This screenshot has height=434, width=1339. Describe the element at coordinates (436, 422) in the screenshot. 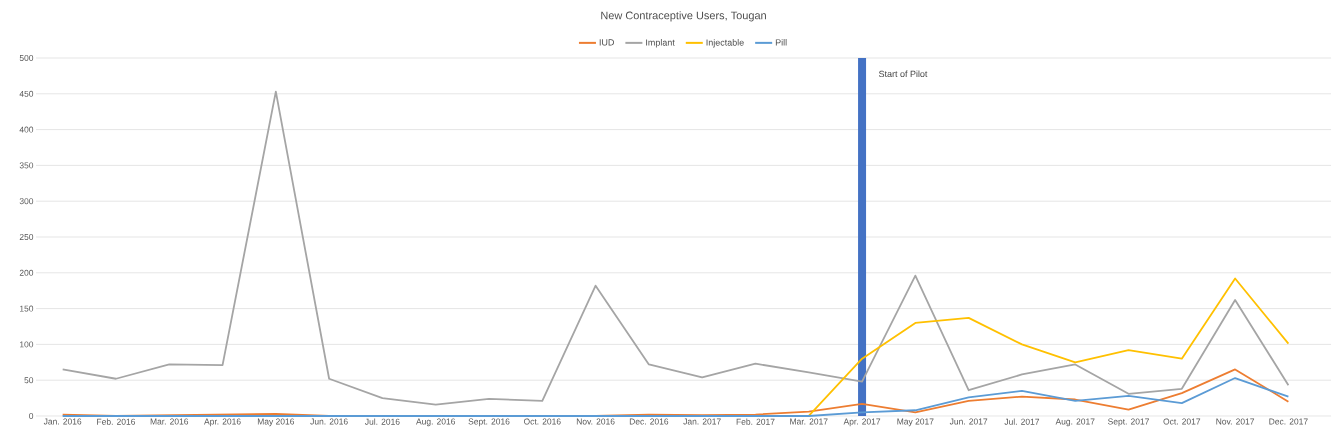

I see `x-tick-label: Aug. 2016` at that location.